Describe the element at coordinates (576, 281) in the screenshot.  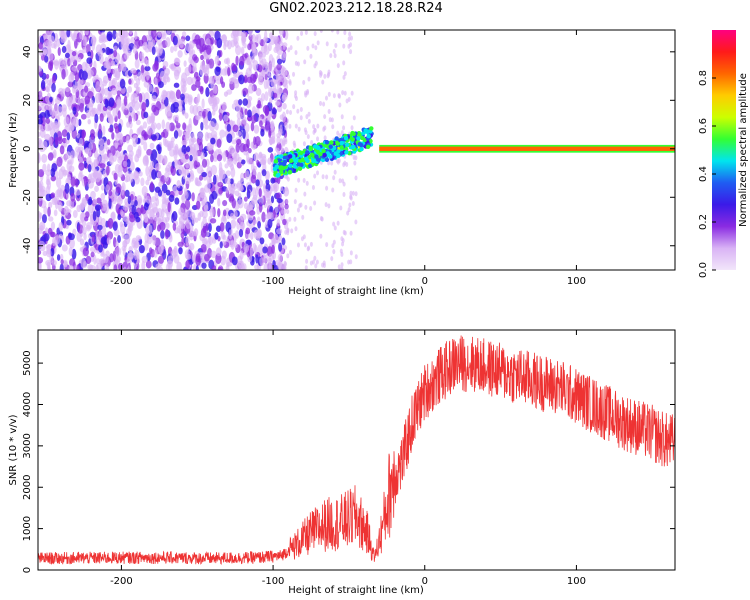
I see `x-tick-label: 100` at that location.